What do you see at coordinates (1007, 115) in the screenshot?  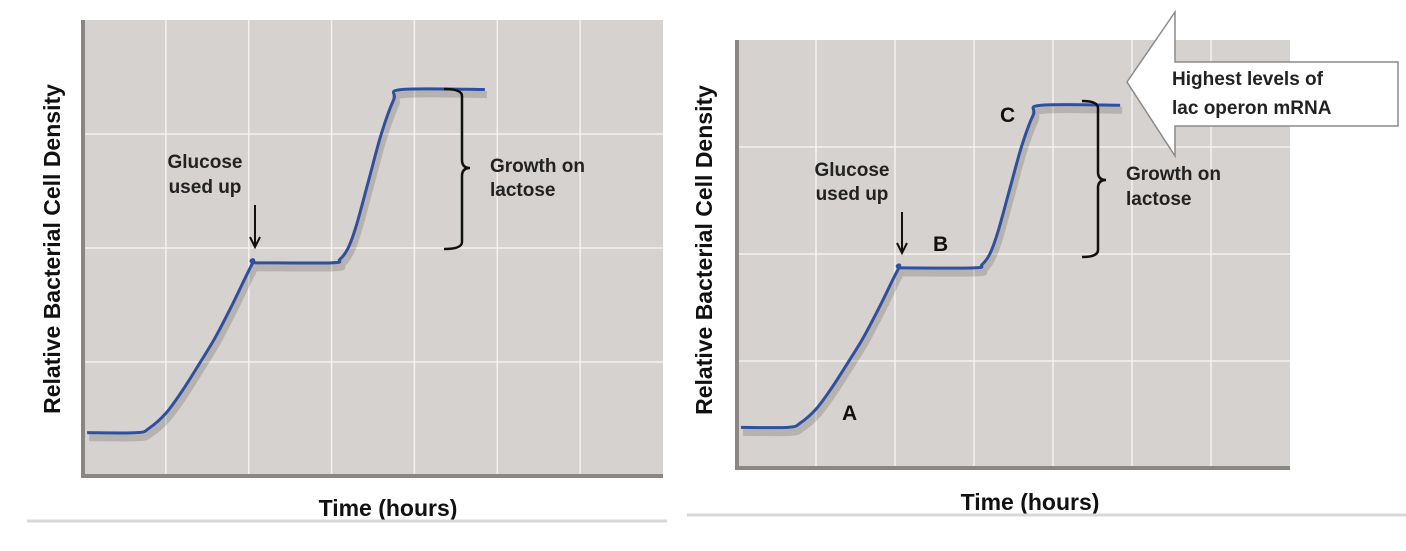 I see `label-c: C` at bounding box center [1007, 115].